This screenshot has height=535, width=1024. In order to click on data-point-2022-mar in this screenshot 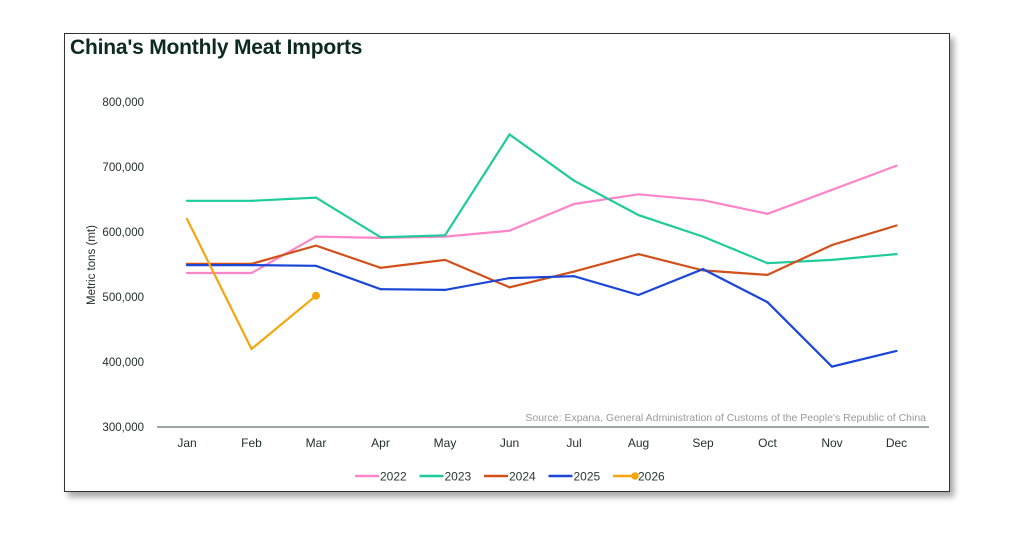, I will do `click(316, 236)`.